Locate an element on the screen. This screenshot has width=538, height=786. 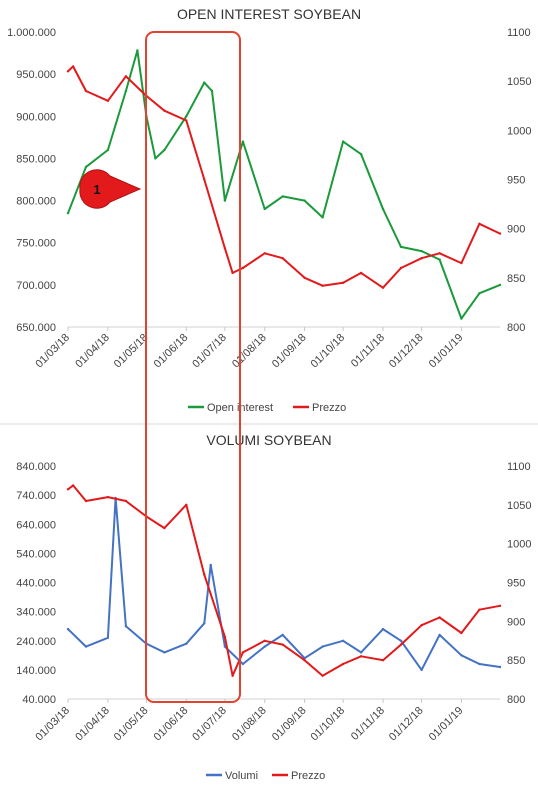
y-left-tick-label: 950.000 is located at coordinates (36, 75).